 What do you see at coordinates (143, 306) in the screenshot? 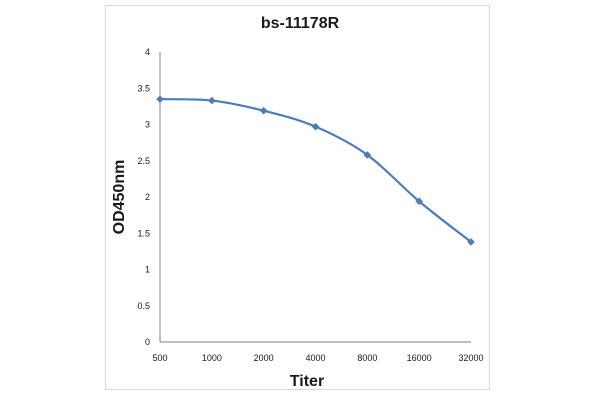
I see `y-tick-label: 0.5` at bounding box center [143, 306].